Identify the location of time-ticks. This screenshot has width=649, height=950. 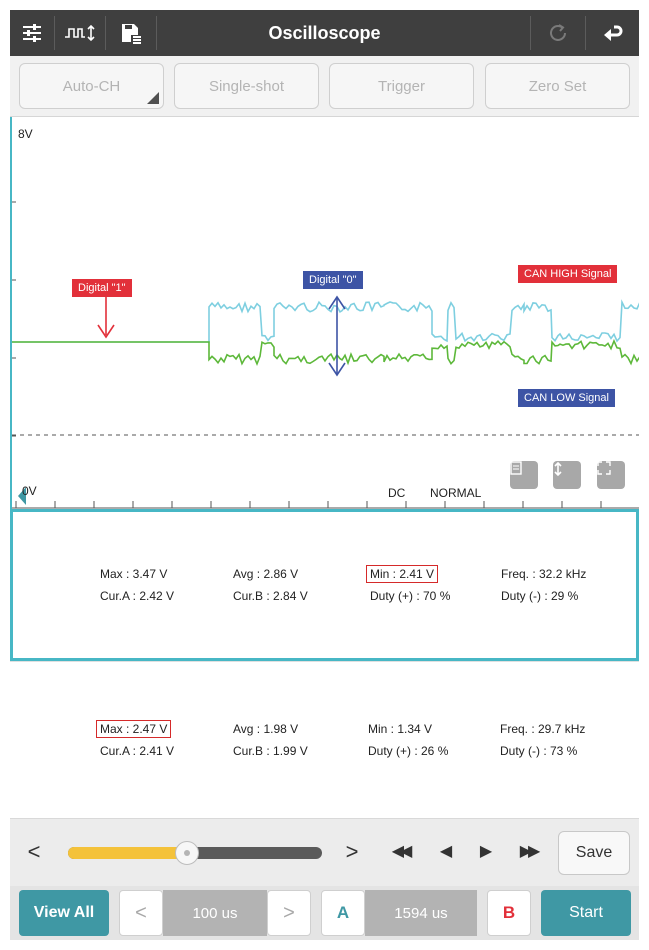
(308, 504).